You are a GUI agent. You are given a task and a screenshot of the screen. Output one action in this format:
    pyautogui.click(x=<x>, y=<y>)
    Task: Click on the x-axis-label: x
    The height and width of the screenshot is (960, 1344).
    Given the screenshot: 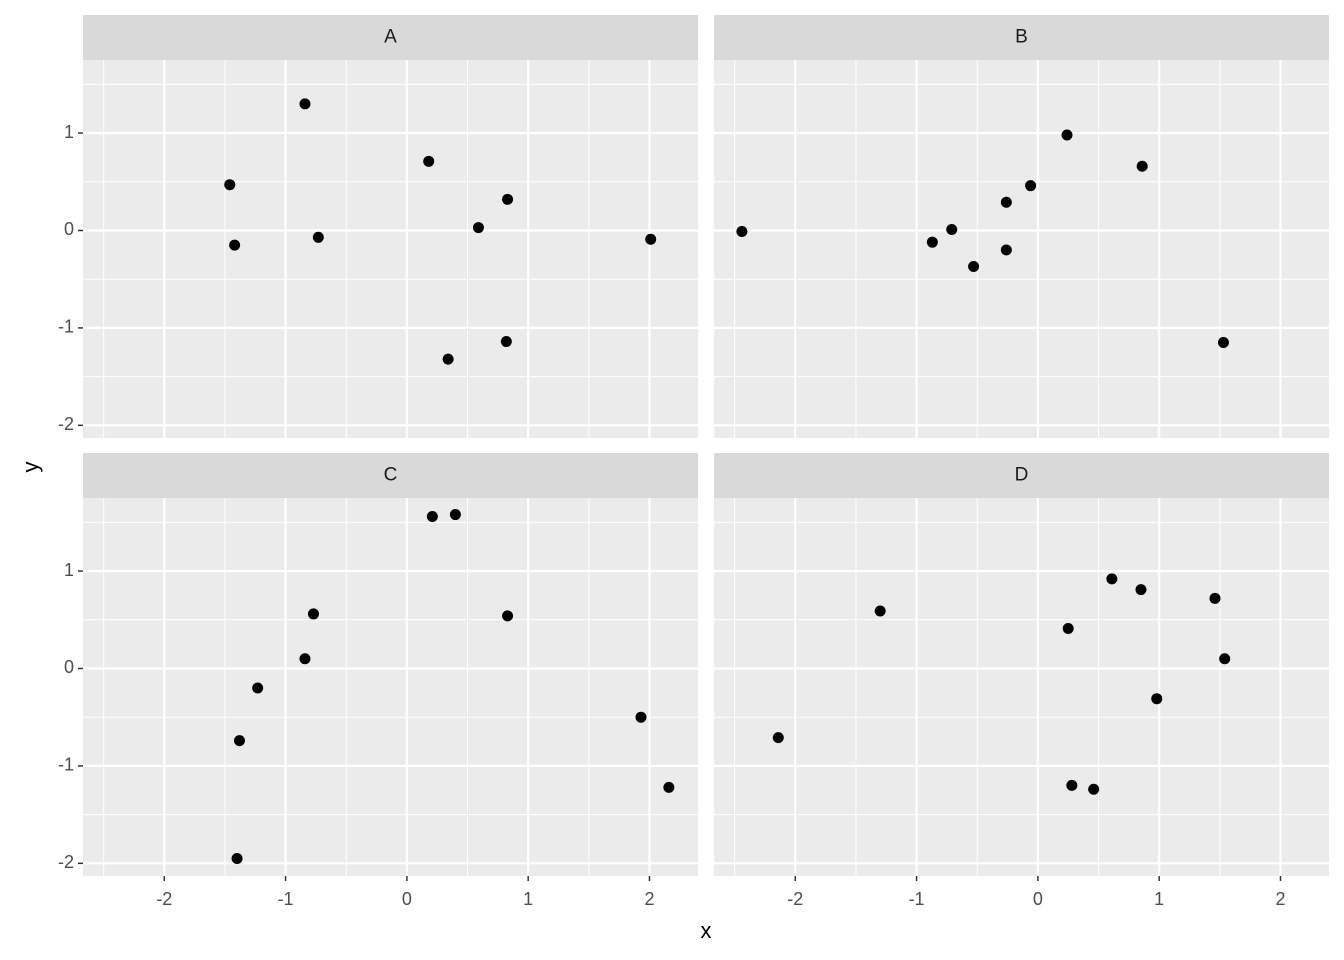 What is the action you would take?
    pyautogui.click(x=706, y=930)
    